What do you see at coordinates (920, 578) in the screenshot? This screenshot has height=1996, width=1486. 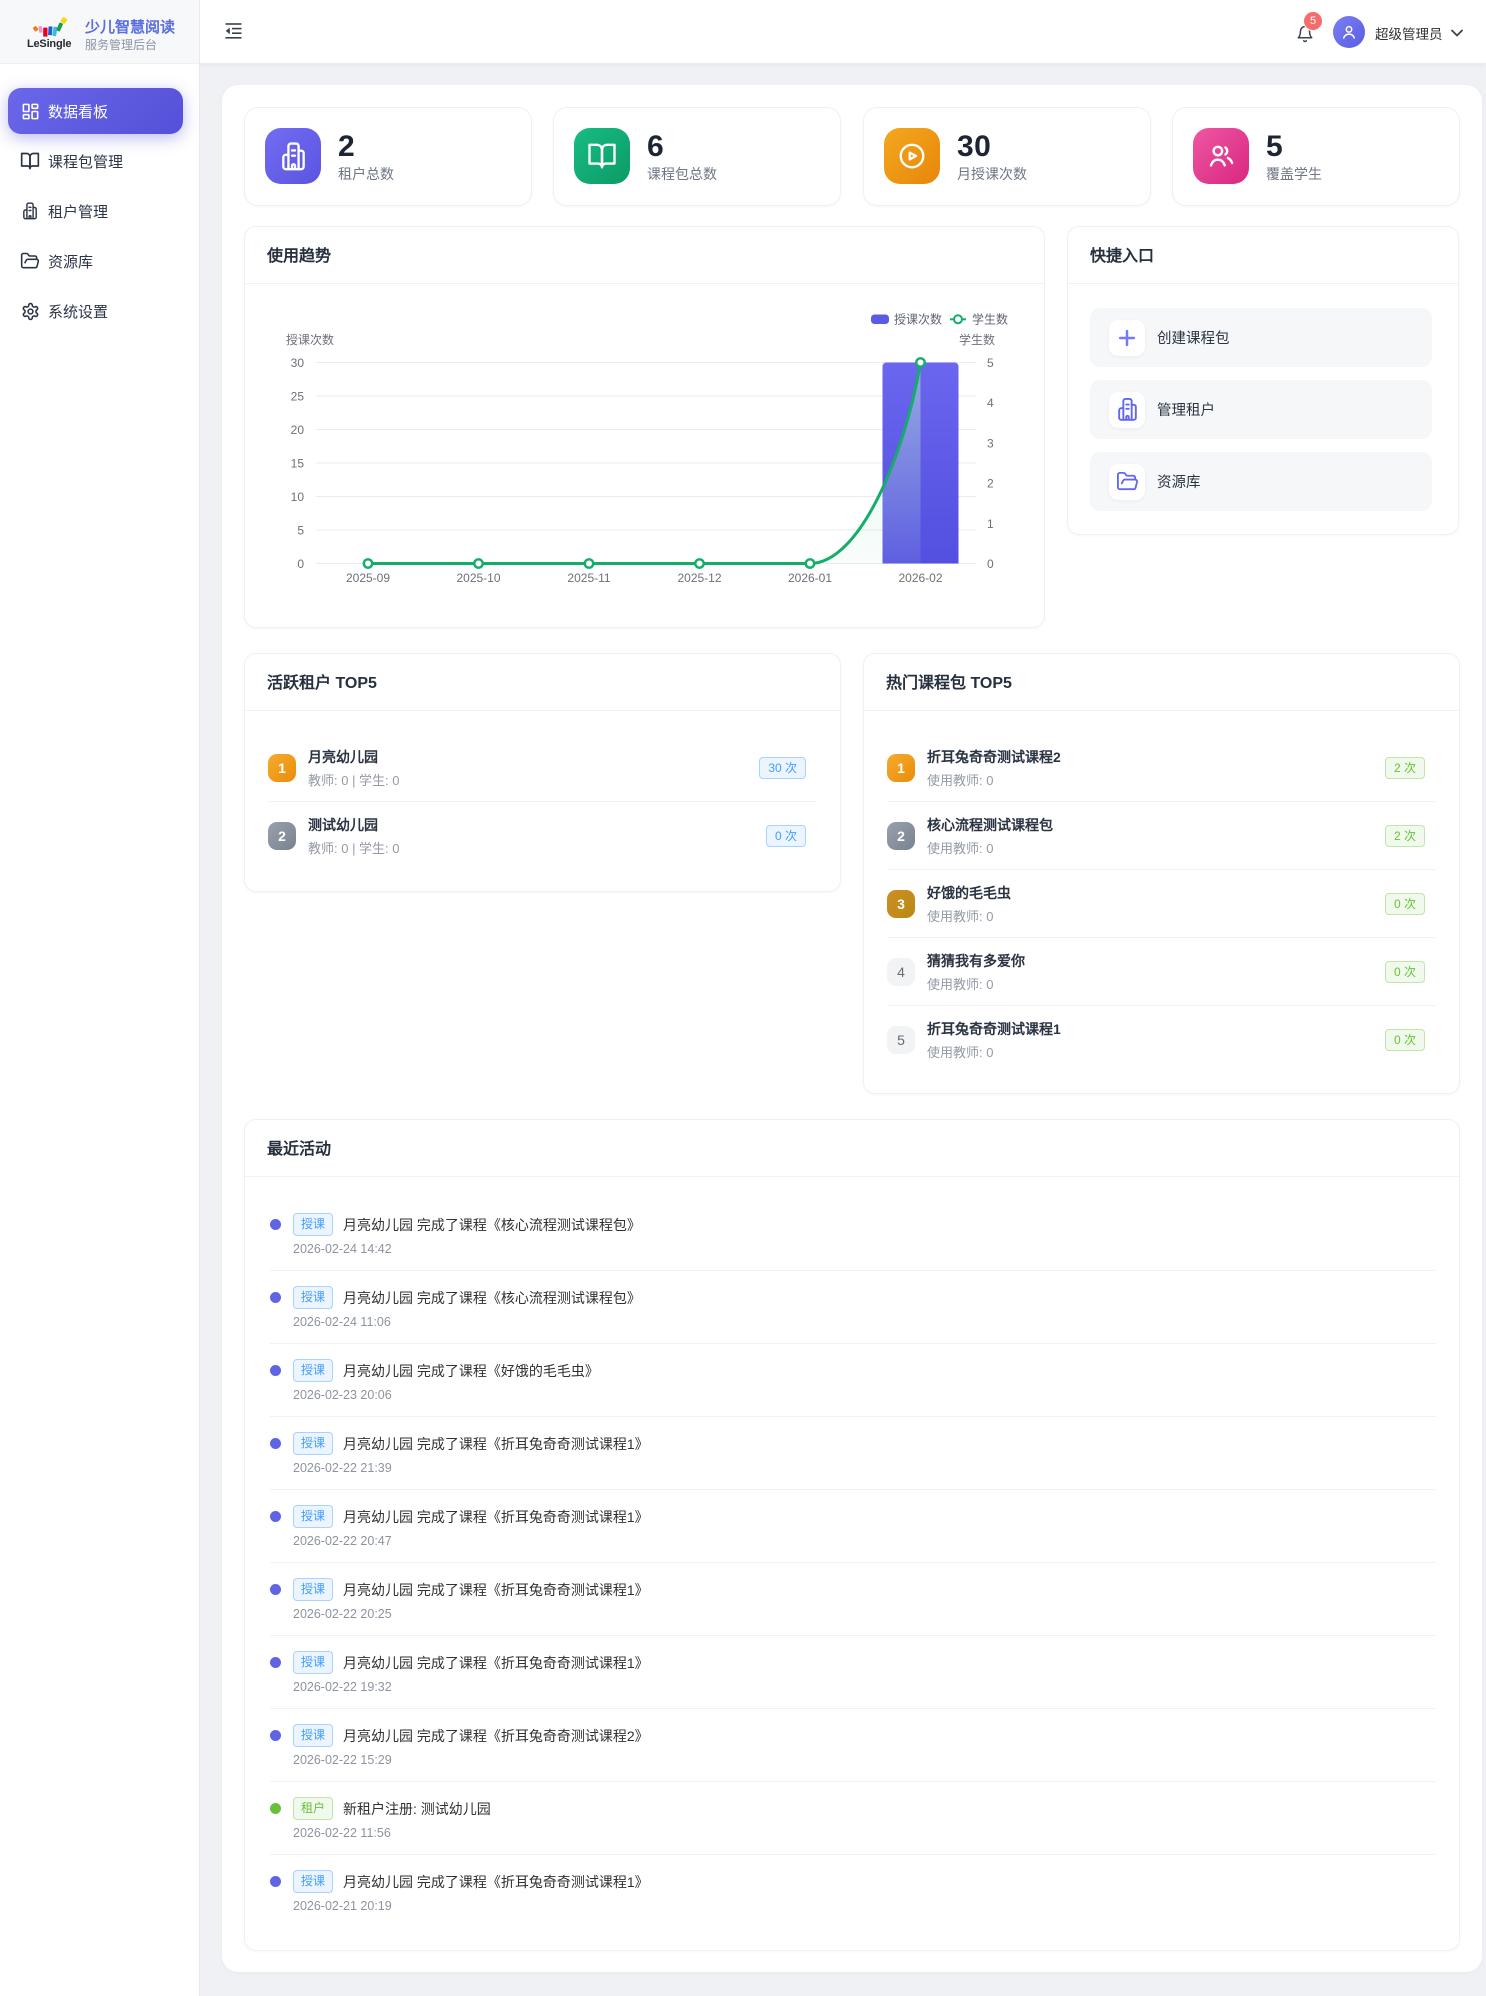 I see `svg-text: 2026-02` at bounding box center [920, 578].